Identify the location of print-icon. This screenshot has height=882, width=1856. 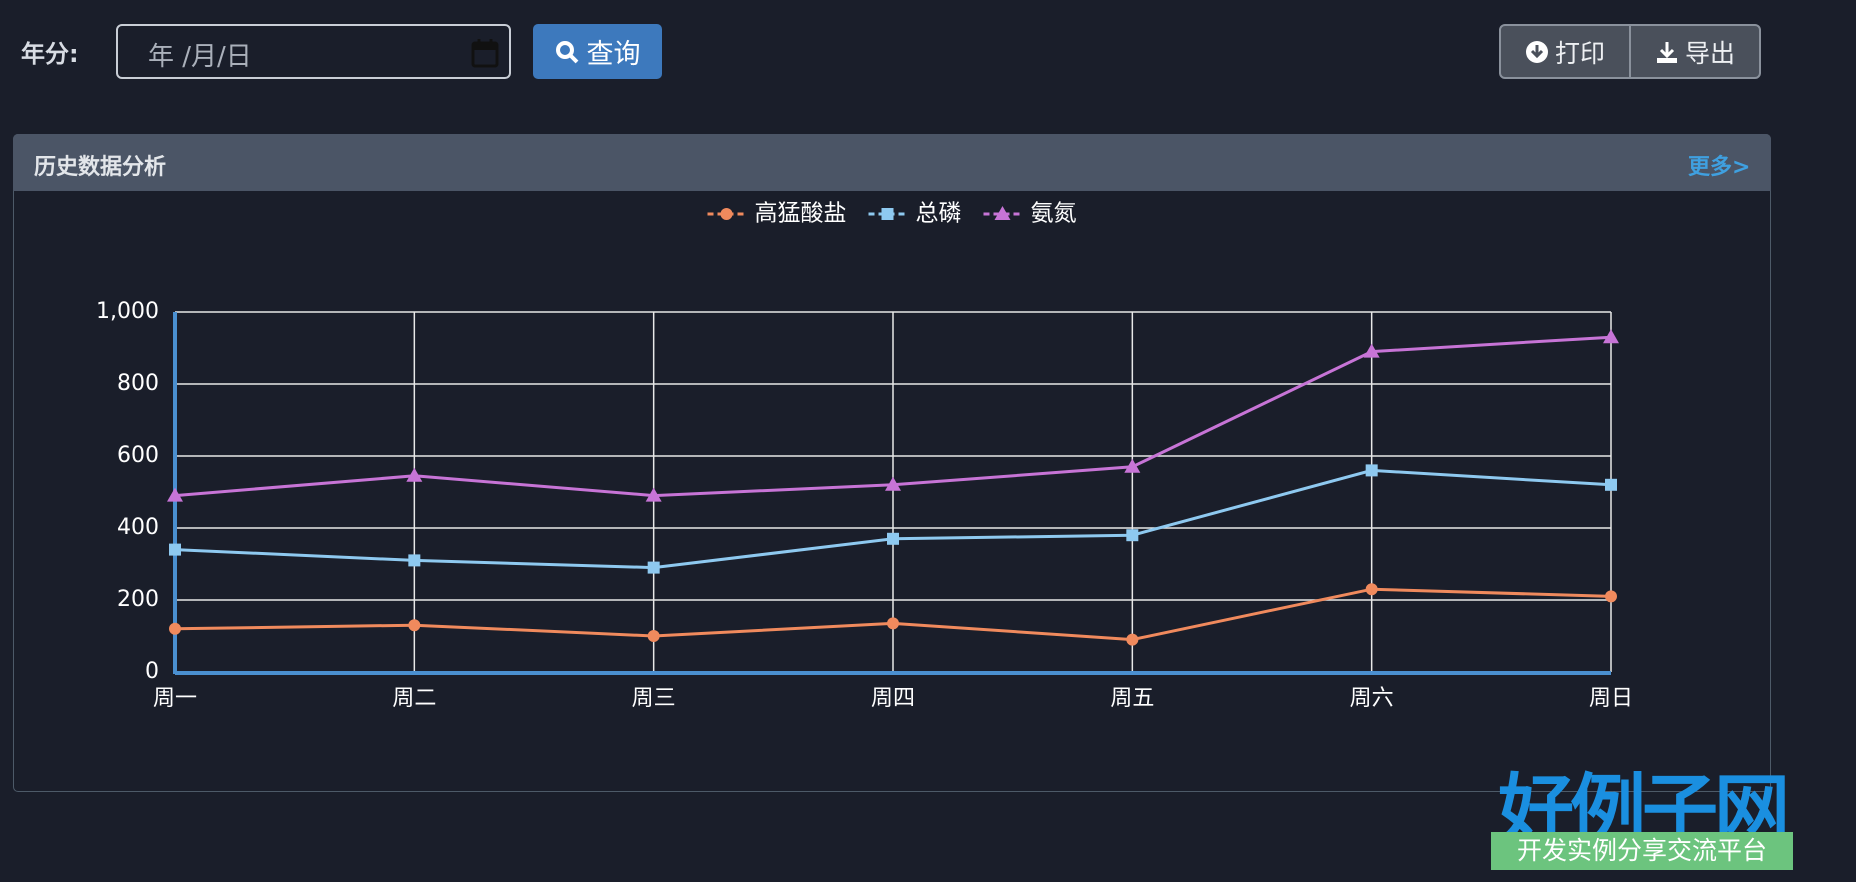
(1536, 51).